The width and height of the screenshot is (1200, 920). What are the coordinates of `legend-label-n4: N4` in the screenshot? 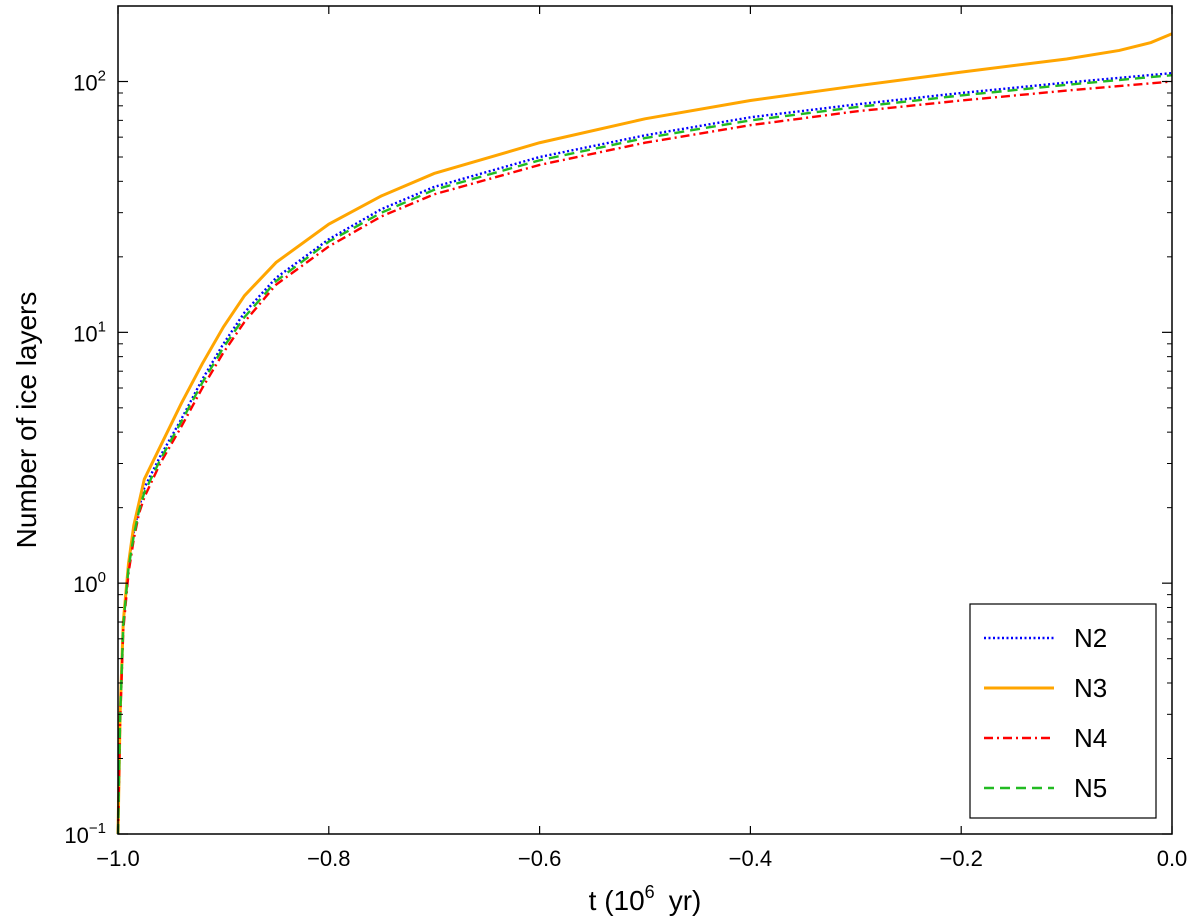 It's located at (1090, 738).